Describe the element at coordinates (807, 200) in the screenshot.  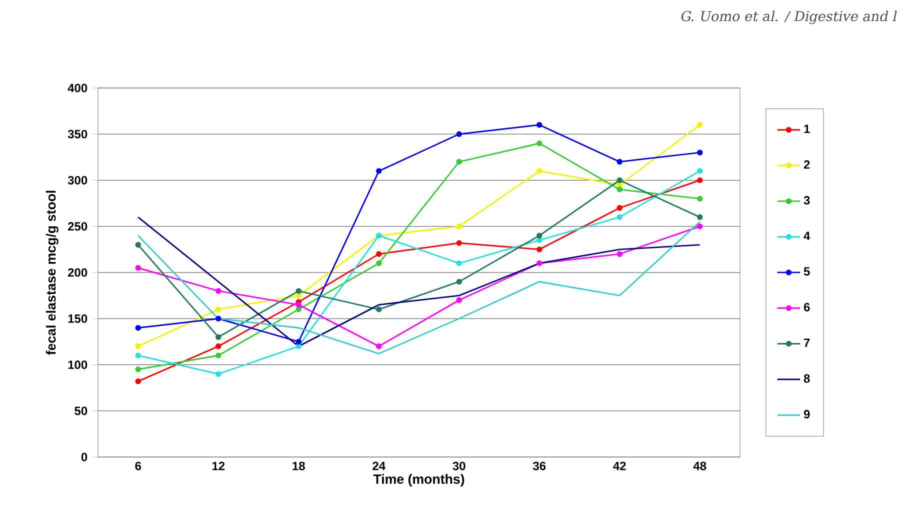
I see `legend-label: 3` at that location.